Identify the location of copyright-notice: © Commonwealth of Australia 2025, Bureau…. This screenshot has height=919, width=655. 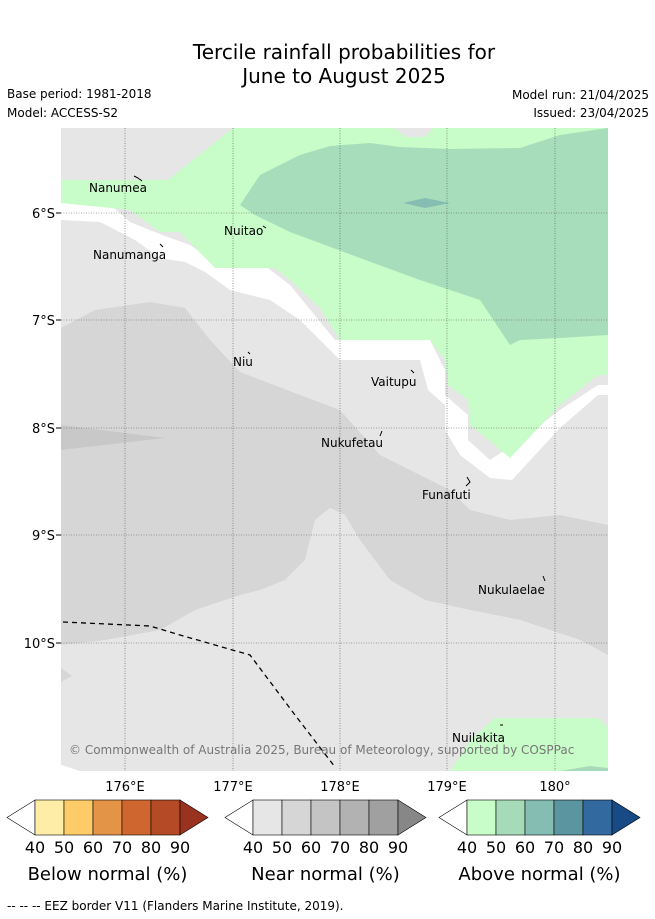
(321, 750).